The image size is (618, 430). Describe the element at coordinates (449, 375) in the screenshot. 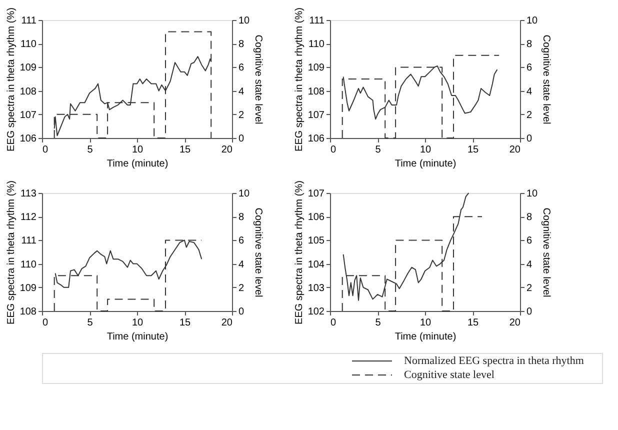

I see `legend-label: Cognitive state level` at that location.